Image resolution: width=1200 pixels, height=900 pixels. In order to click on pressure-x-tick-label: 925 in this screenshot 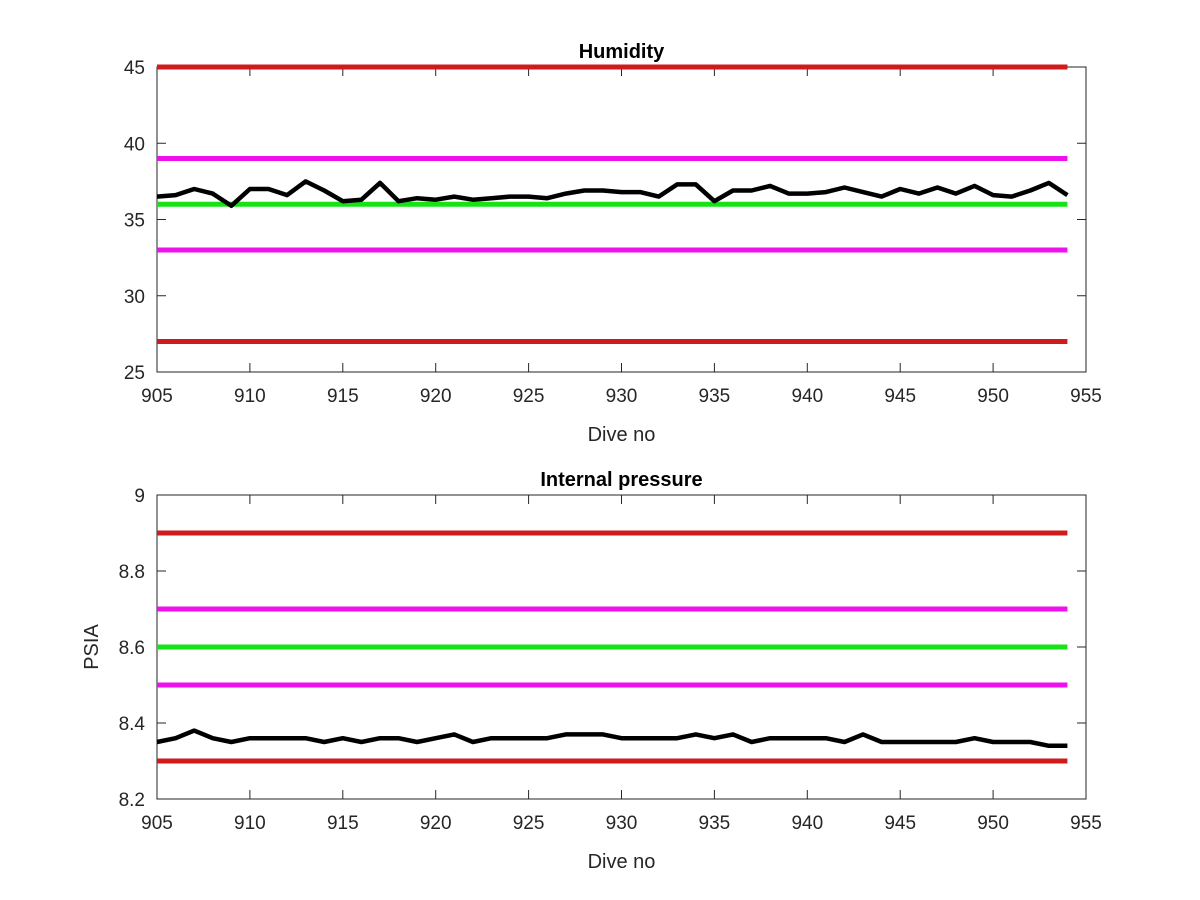, I will do `click(529, 823)`.